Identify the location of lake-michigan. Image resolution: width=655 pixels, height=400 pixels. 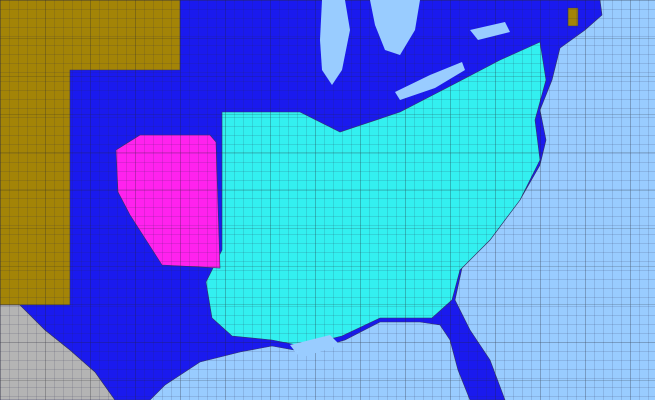
(335, 42).